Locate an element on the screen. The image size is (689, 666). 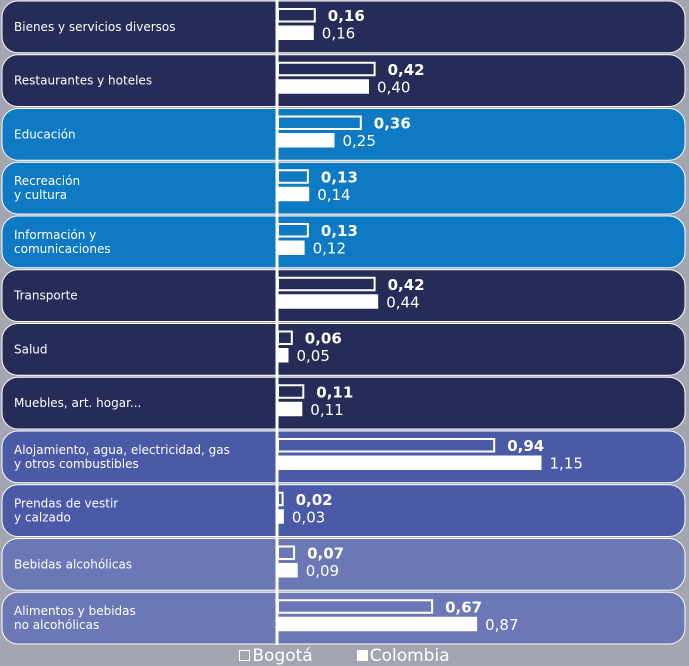
category-label: Prendas de vestir is located at coordinates (66, 504).